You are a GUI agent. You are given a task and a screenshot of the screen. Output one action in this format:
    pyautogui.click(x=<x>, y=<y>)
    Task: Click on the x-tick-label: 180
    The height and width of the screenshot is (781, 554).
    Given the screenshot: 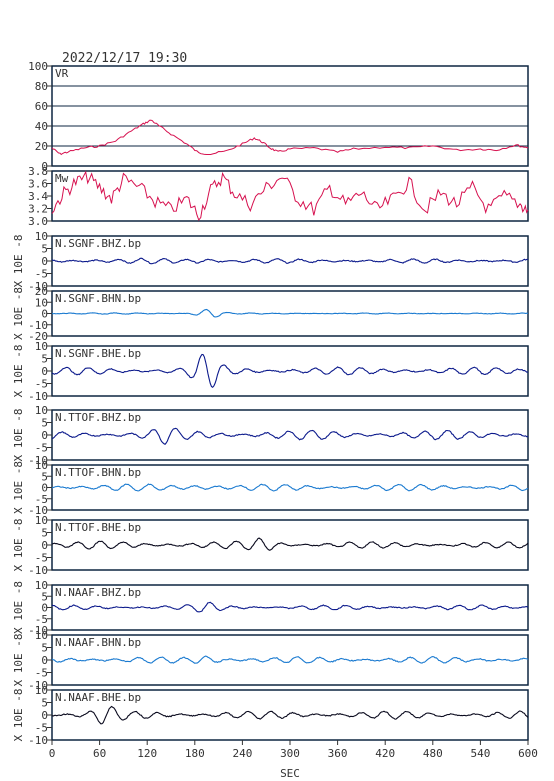 What is the action you would take?
    pyautogui.click(x=195, y=753)
    